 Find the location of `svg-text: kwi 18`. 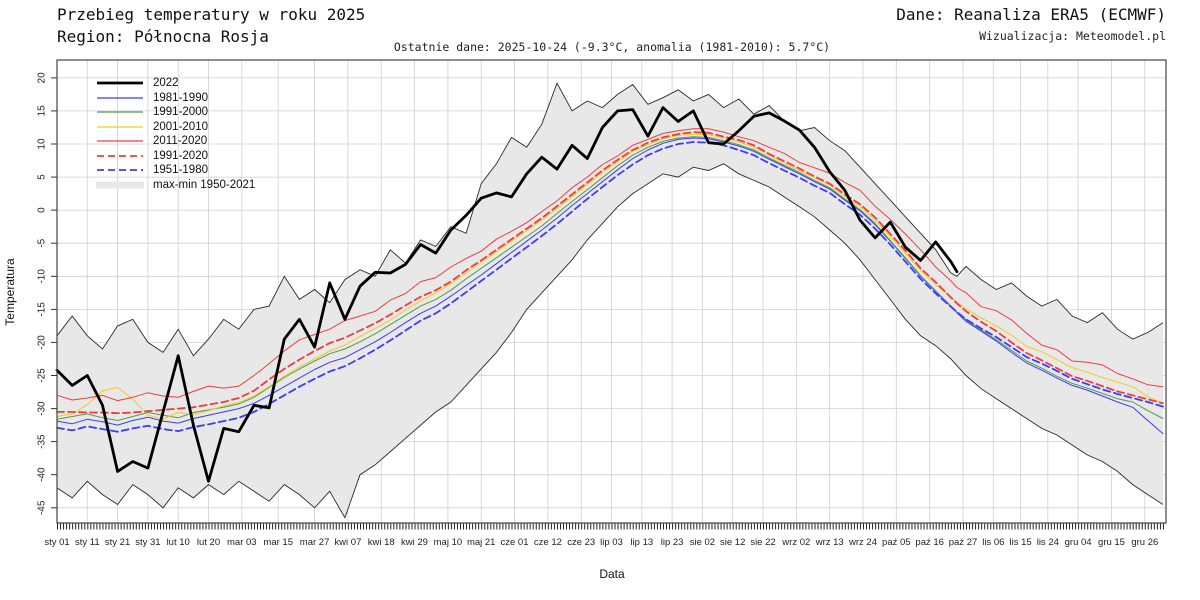

svg-text: kwi 18 is located at coordinates (381, 542).